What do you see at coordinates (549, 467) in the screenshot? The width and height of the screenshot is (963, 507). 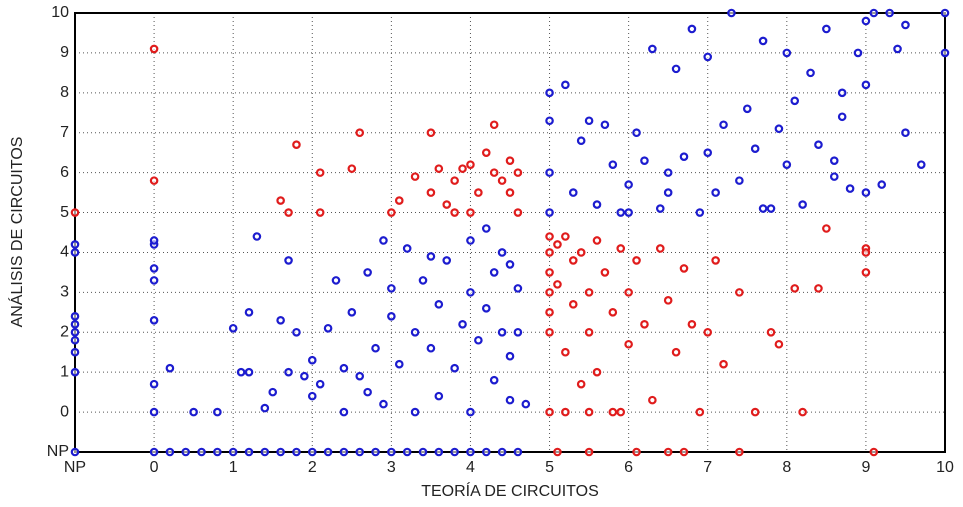 I see `x-tick-label: 5` at bounding box center [549, 467].